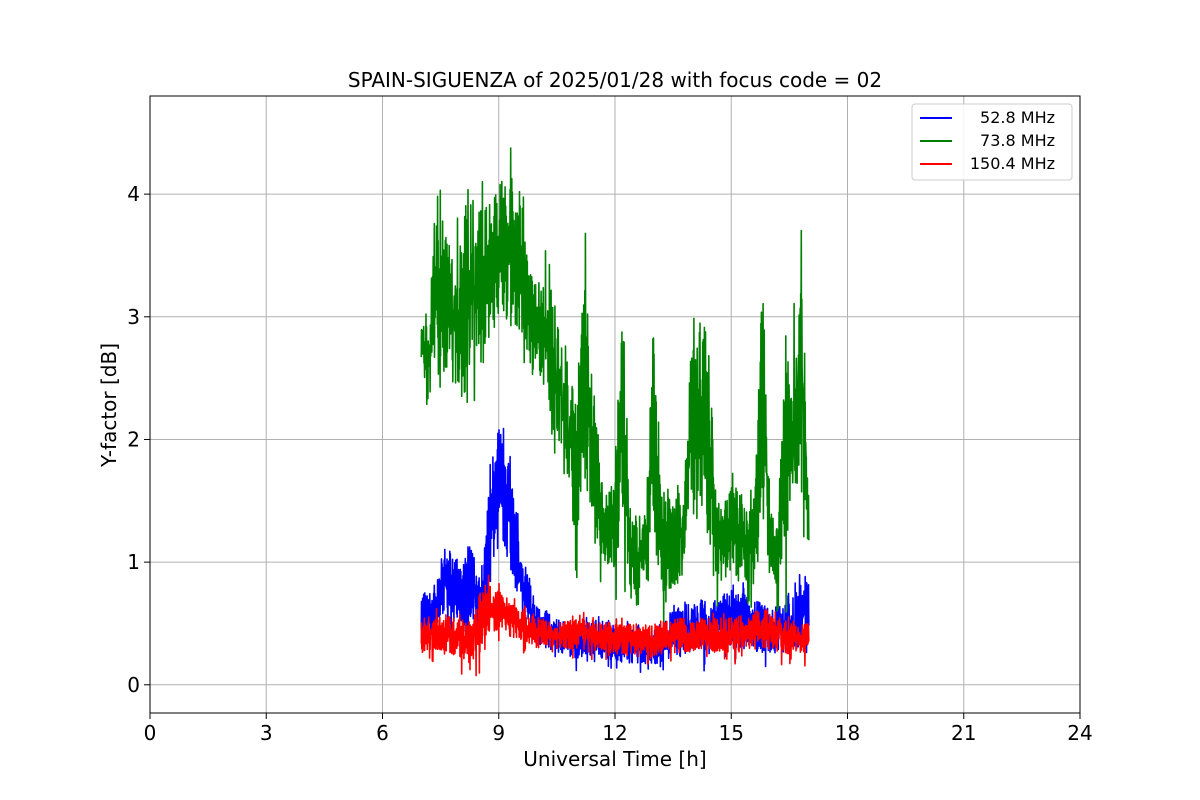  What do you see at coordinates (498, 733) in the screenshot?
I see `x-tick-label: 9` at bounding box center [498, 733].